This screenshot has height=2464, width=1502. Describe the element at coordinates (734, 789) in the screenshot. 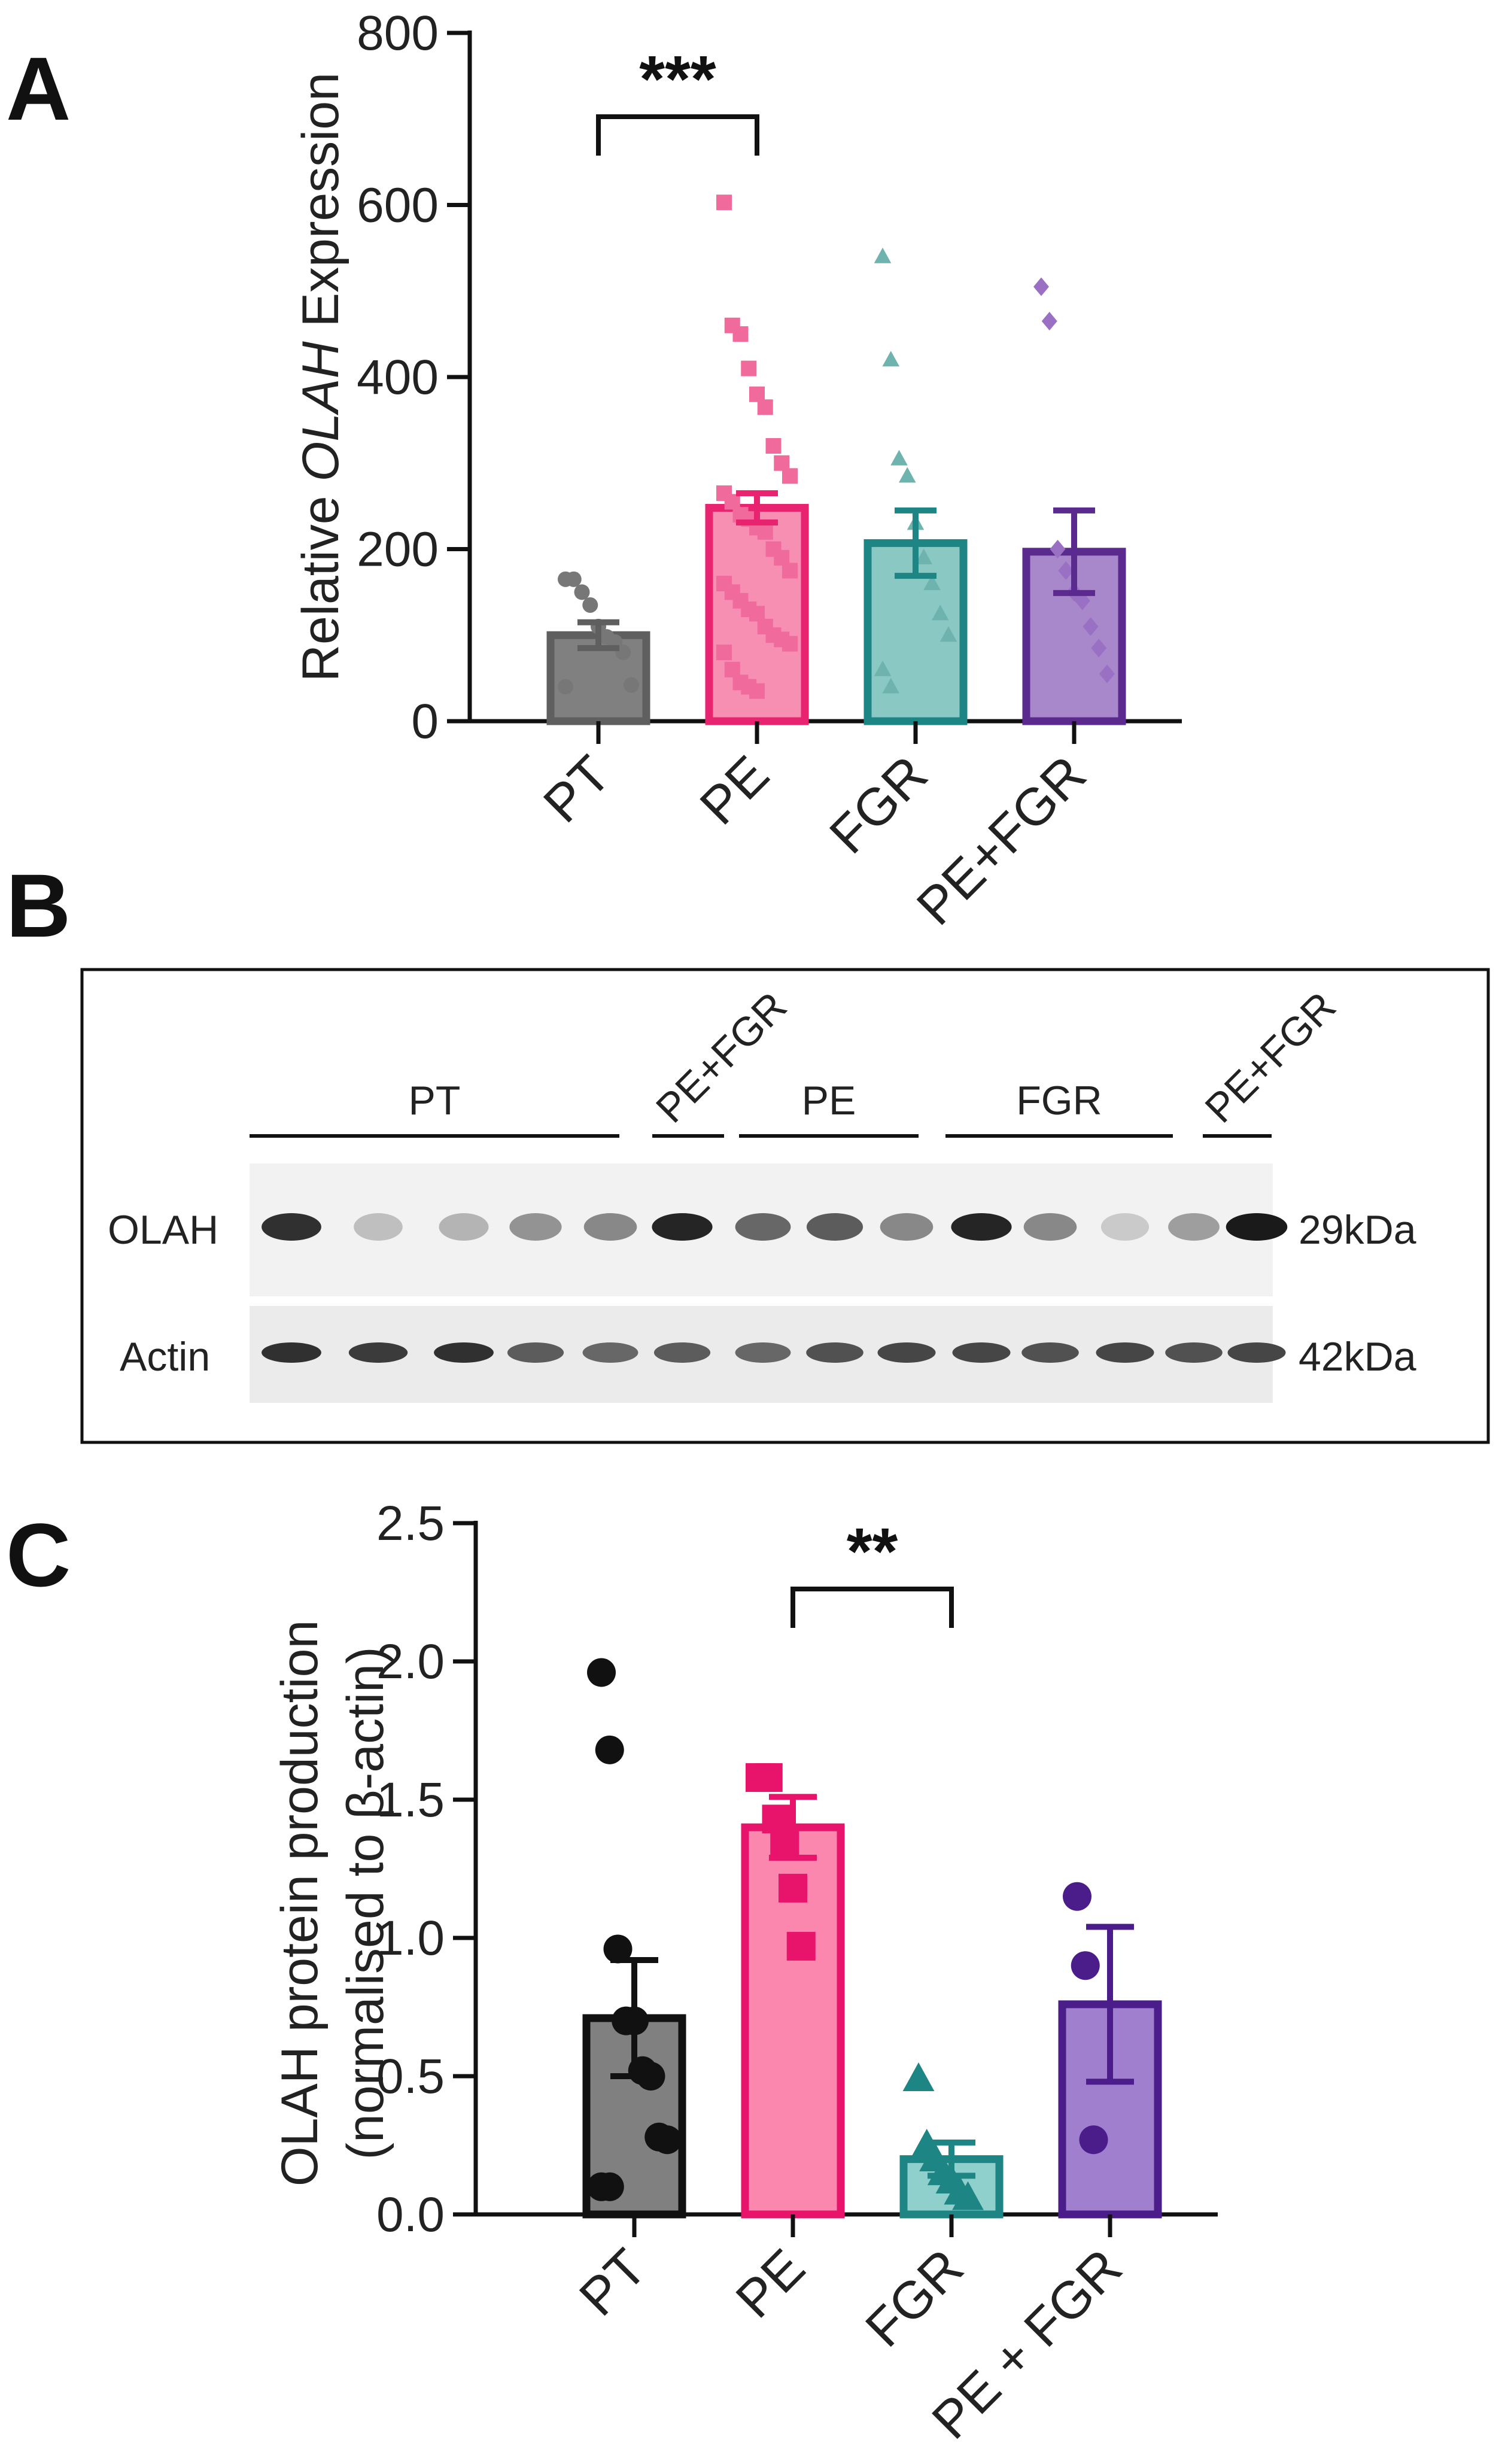

I see `chart-a-category-label-1: PE` at that location.